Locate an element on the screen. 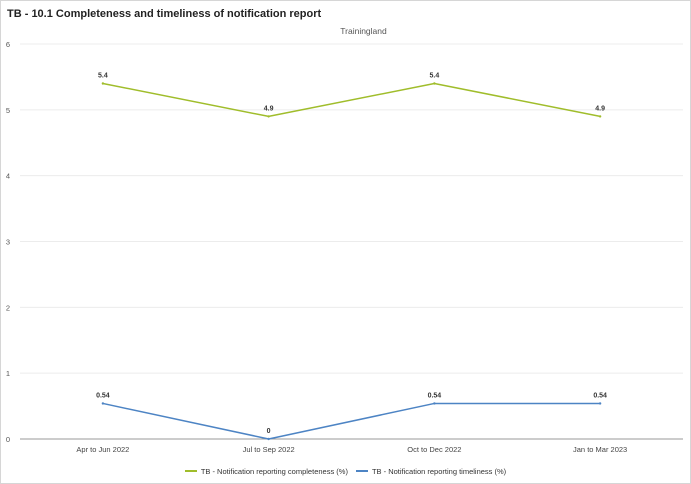  chart-subtitle: Trainingland is located at coordinates (363, 31).